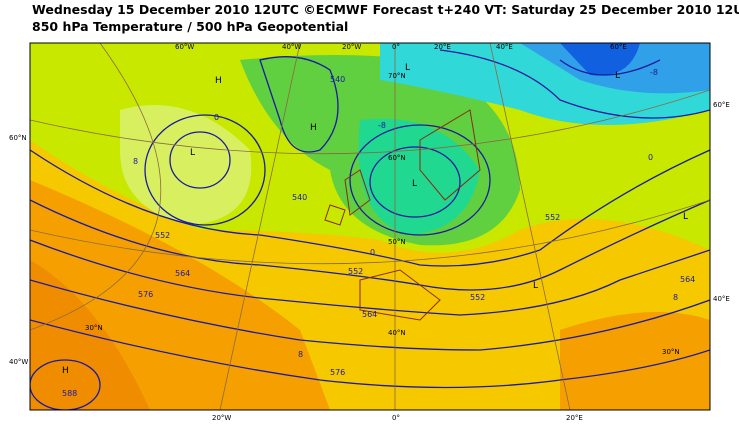  Describe the element at coordinates (69, 393) in the screenshot. I see `contour-label: 588` at that location.